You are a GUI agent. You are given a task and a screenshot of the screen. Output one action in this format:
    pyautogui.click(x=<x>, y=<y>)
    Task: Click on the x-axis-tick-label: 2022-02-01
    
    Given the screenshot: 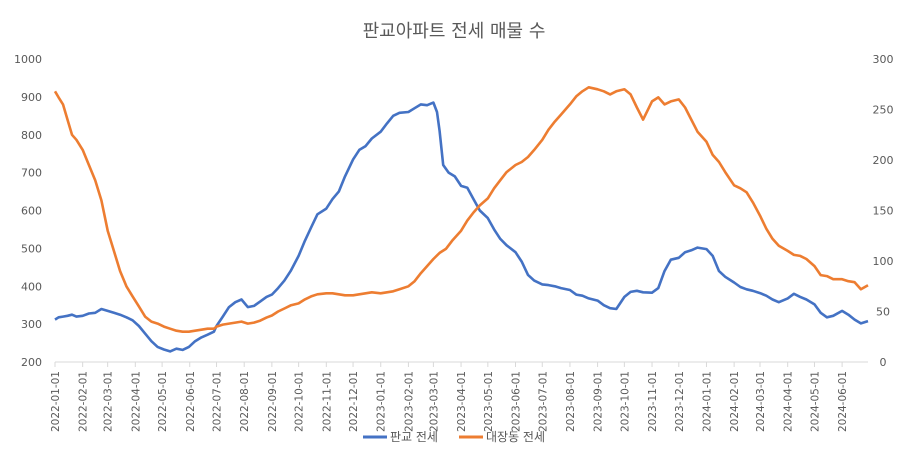 What is the action you would take?
    pyautogui.click(x=84, y=401)
    